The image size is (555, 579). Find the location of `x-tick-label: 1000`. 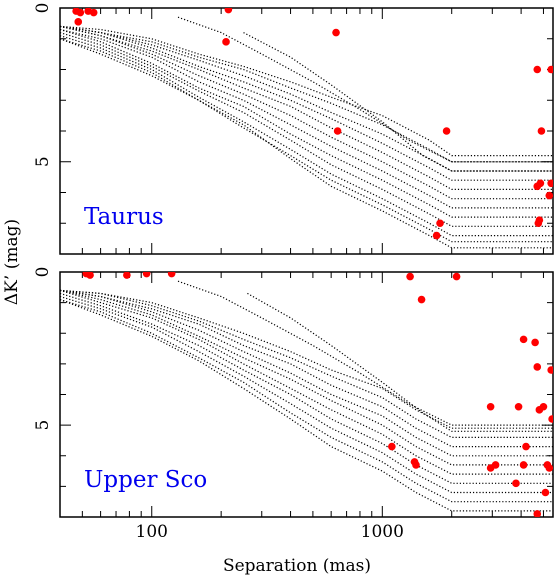

x-tick-label: 1000 is located at coordinates (382, 532).